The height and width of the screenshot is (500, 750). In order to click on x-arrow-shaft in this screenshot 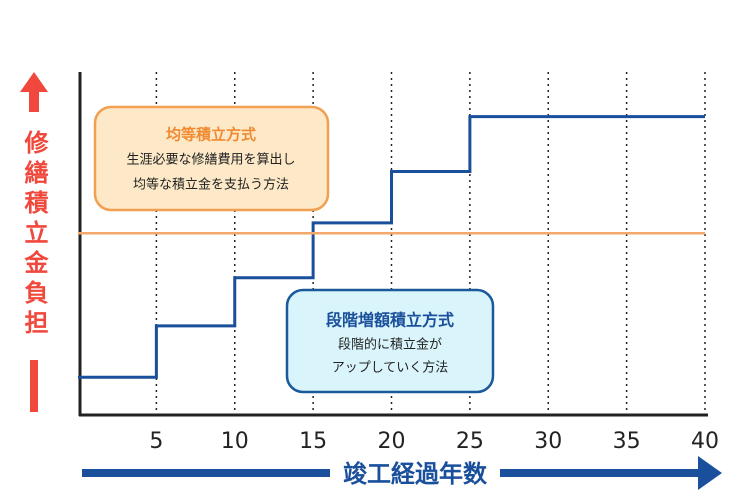, I will do `click(600, 473)`.